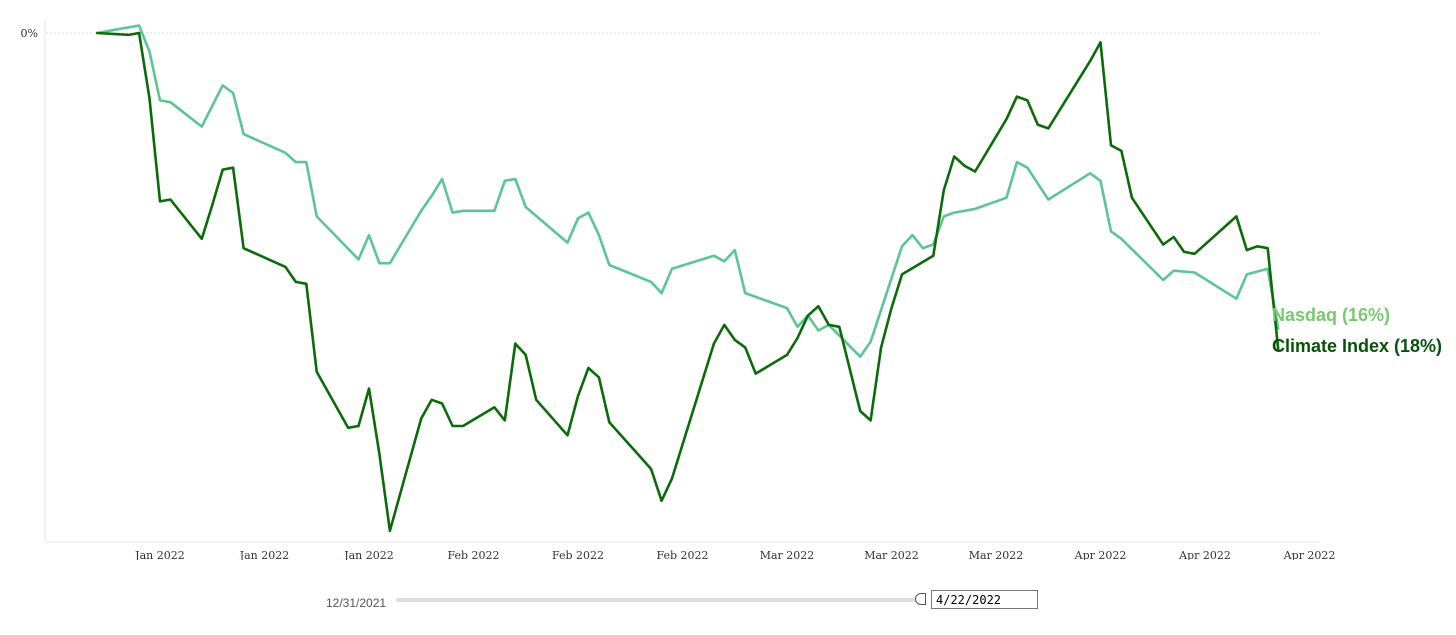 This screenshot has width=1456, height=635. I want to click on date-range-start: 12/31/2021, so click(356, 603).